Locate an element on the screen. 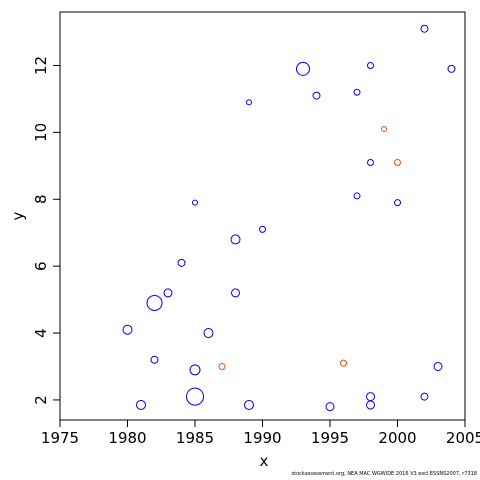  x-tick-label: 1995 is located at coordinates (330, 438).